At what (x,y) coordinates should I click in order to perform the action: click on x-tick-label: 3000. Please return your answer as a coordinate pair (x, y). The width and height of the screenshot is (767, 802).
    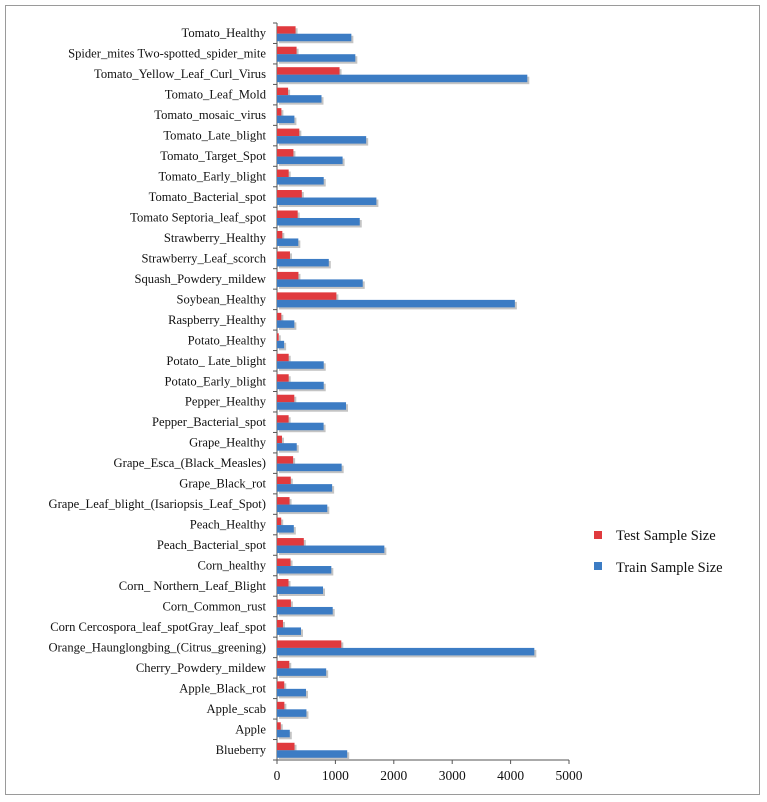
    Looking at the image, I should click on (452, 775).